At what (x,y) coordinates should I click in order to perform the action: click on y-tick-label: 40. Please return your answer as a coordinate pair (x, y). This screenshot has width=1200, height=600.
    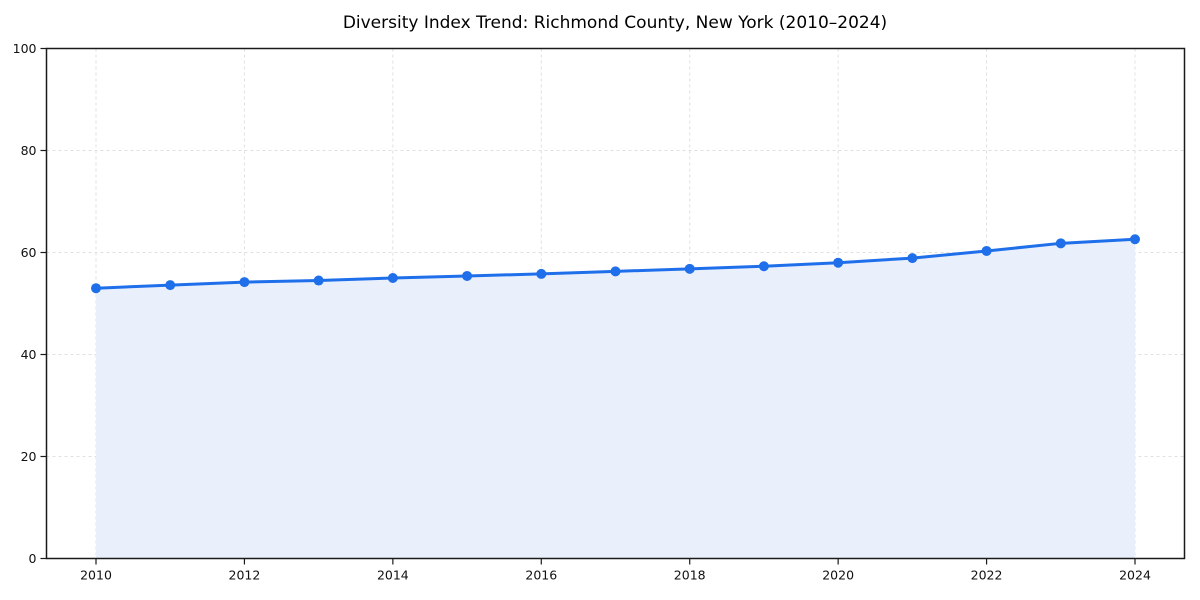
    Looking at the image, I should click on (29, 354).